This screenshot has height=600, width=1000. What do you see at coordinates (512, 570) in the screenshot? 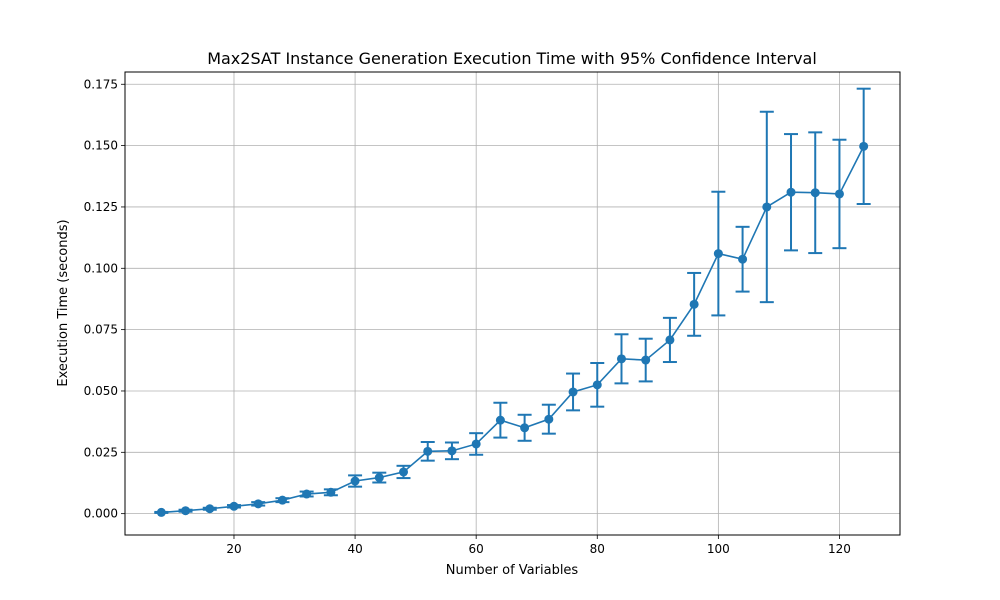
I see `x-axis-label: Number of Variables` at bounding box center [512, 570].